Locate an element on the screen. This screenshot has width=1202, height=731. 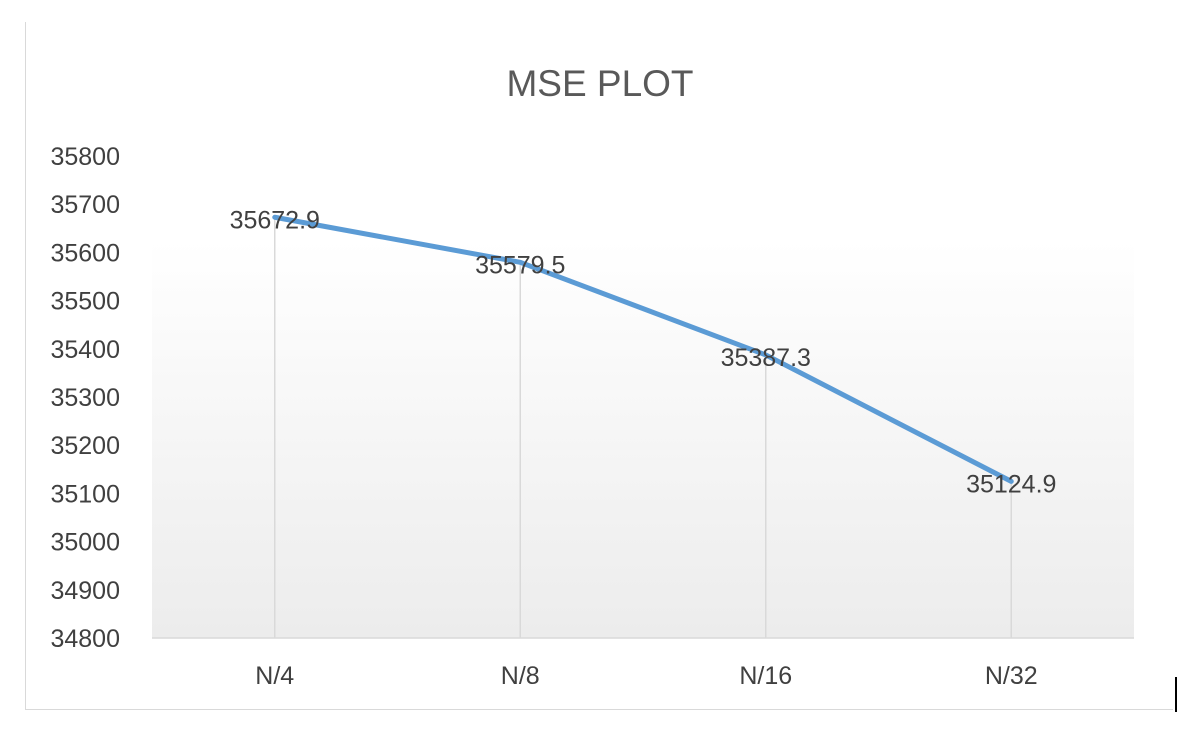
y-tick-label: 35800 is located at coordinates (85, 157).